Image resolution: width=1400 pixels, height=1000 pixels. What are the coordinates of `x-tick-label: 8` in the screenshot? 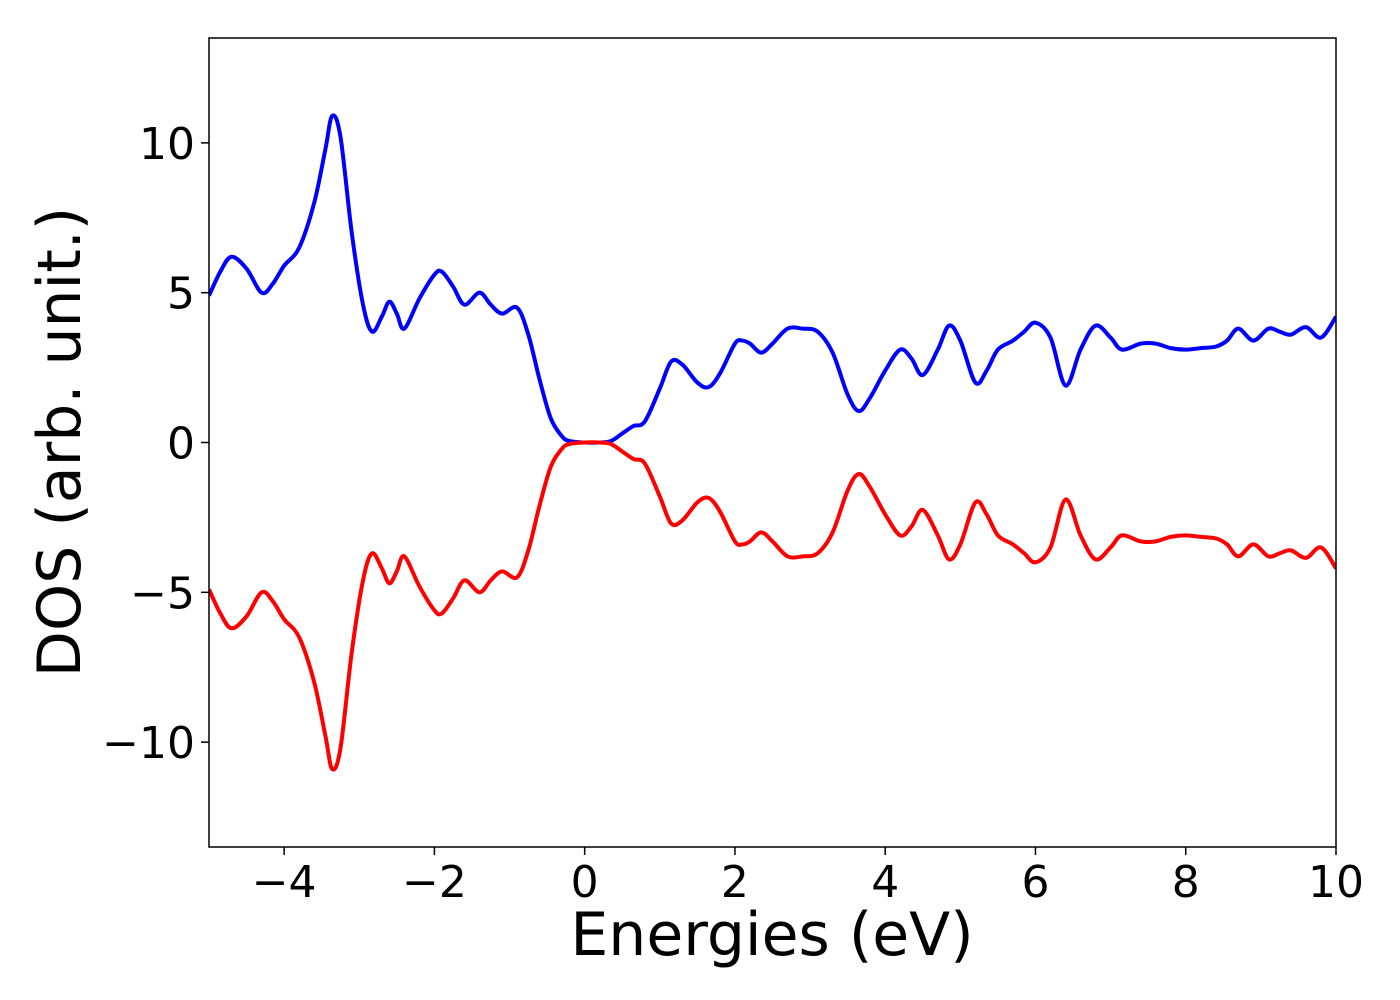 It's located at (1186, 882).